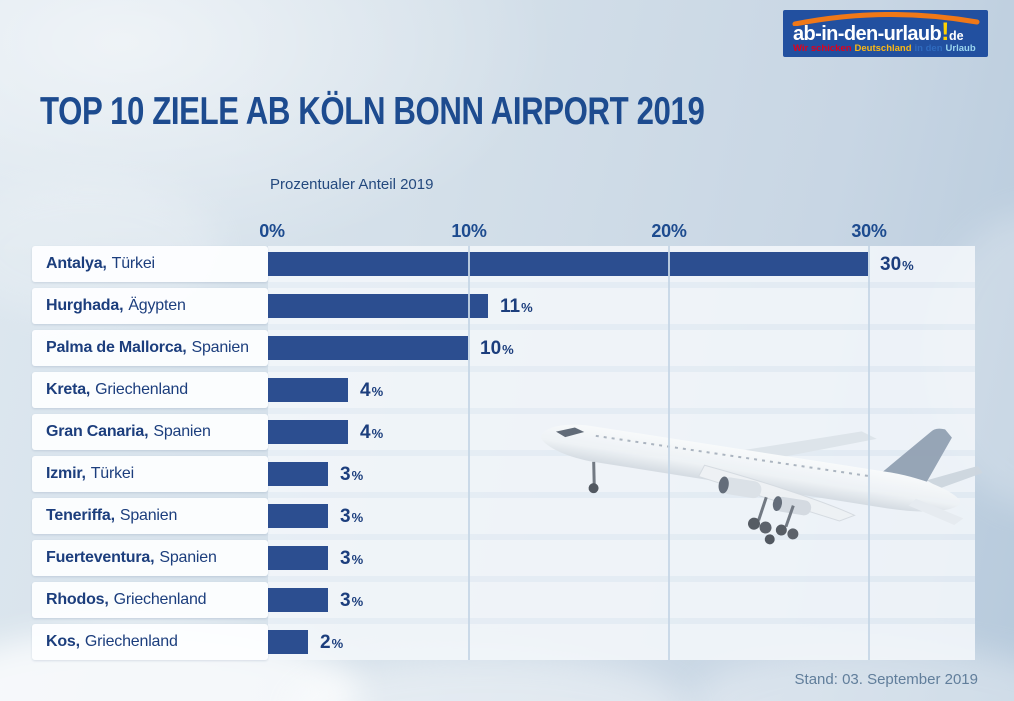 The height and width of the screenshot is (701, 1014). I want to click on category-label: Izmir, Türkei, so click(150, 474).